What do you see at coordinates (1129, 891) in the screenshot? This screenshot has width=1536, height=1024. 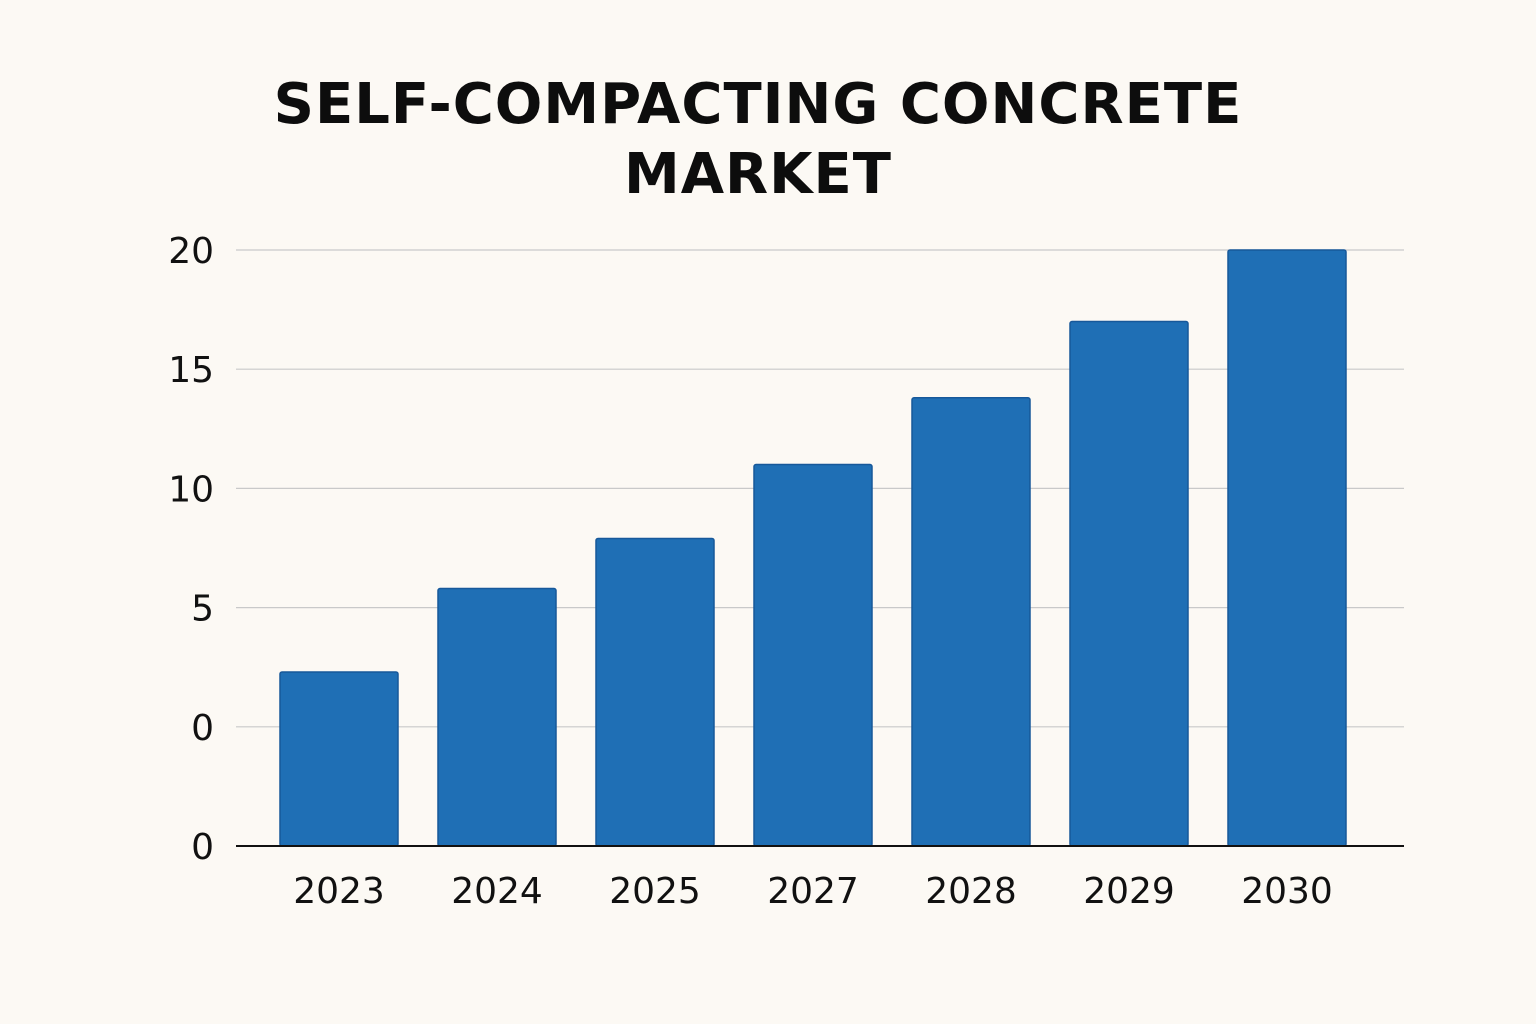 I see `x-tick-label-2029: 2029` at bounding box center [1129, 891].